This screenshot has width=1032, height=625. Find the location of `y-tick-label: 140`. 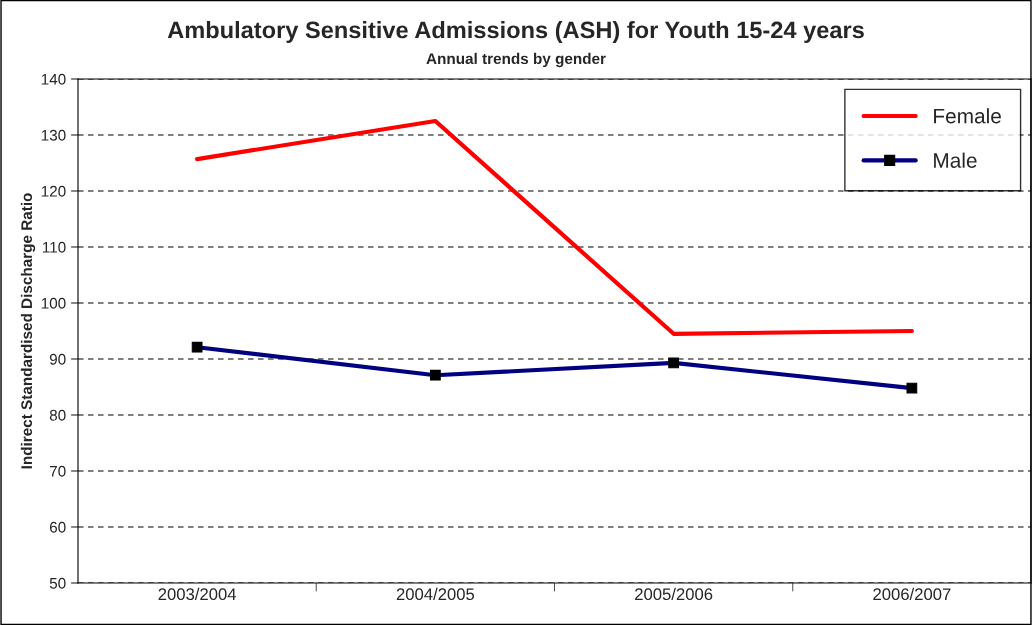

y-tick-label: 140 is located at coordinates (53, 79).